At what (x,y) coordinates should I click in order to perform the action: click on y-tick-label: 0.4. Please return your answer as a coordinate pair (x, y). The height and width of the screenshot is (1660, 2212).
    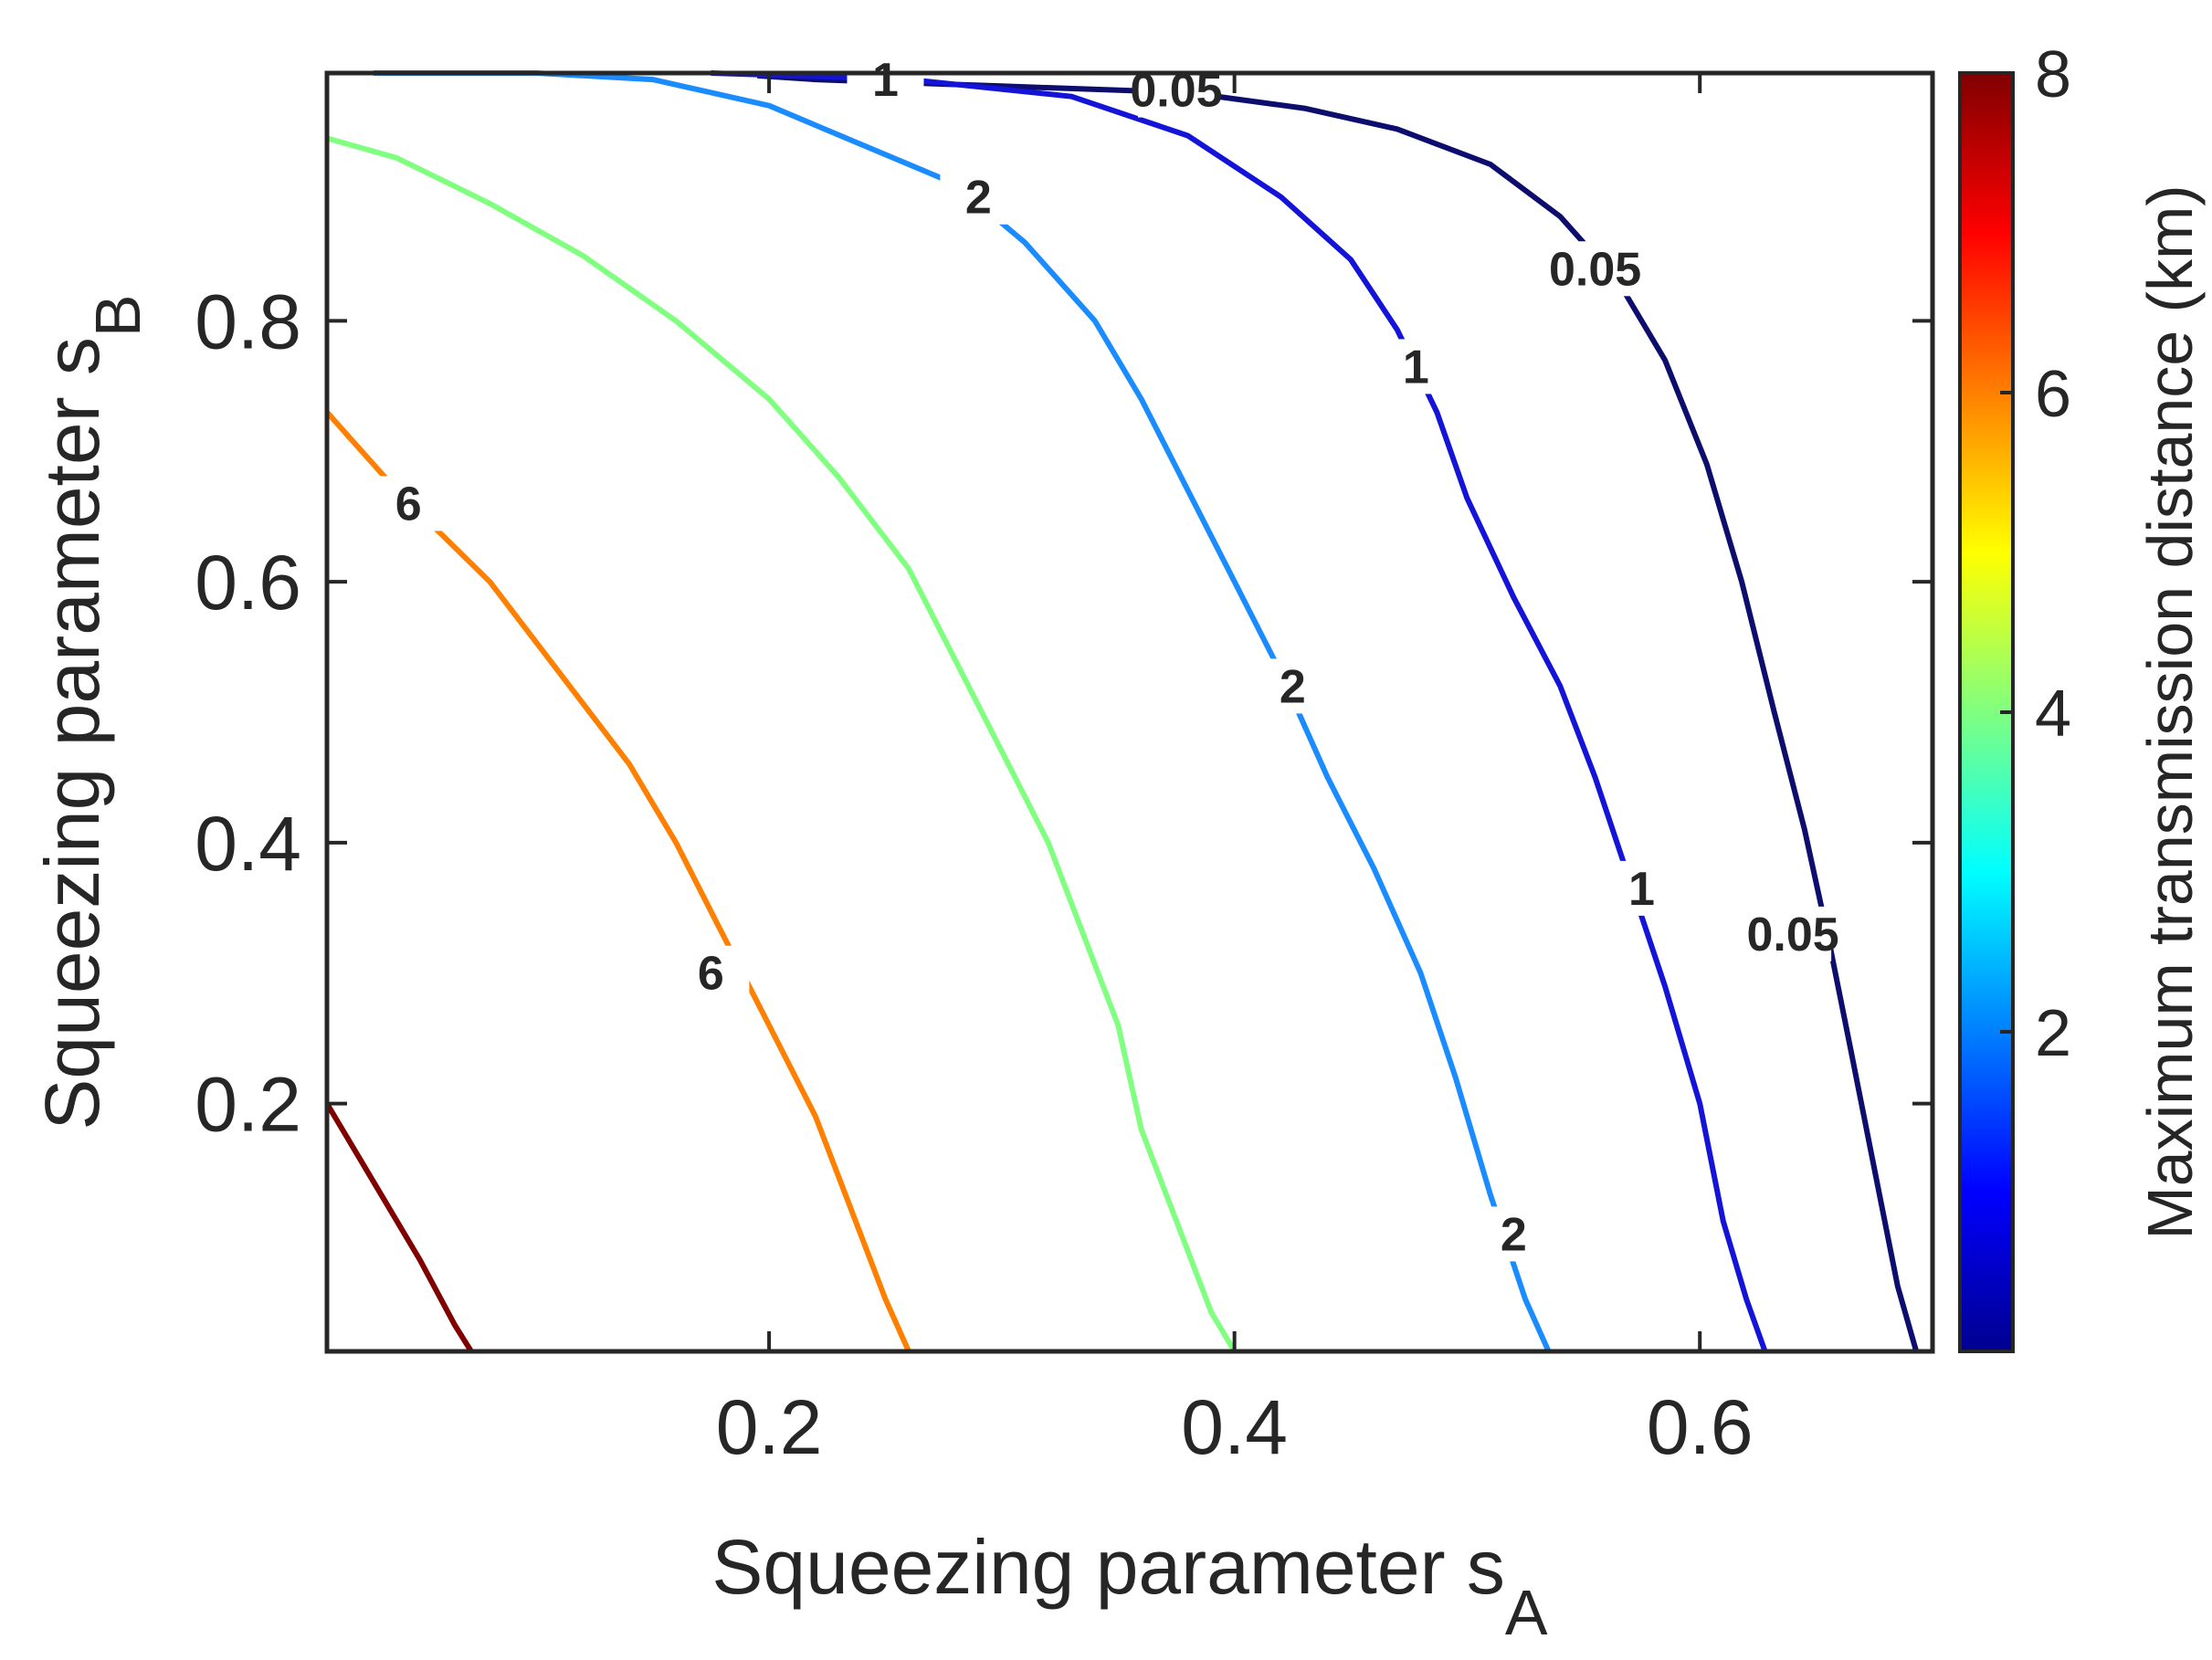
    Looking at the image, I should click on (248, 844).